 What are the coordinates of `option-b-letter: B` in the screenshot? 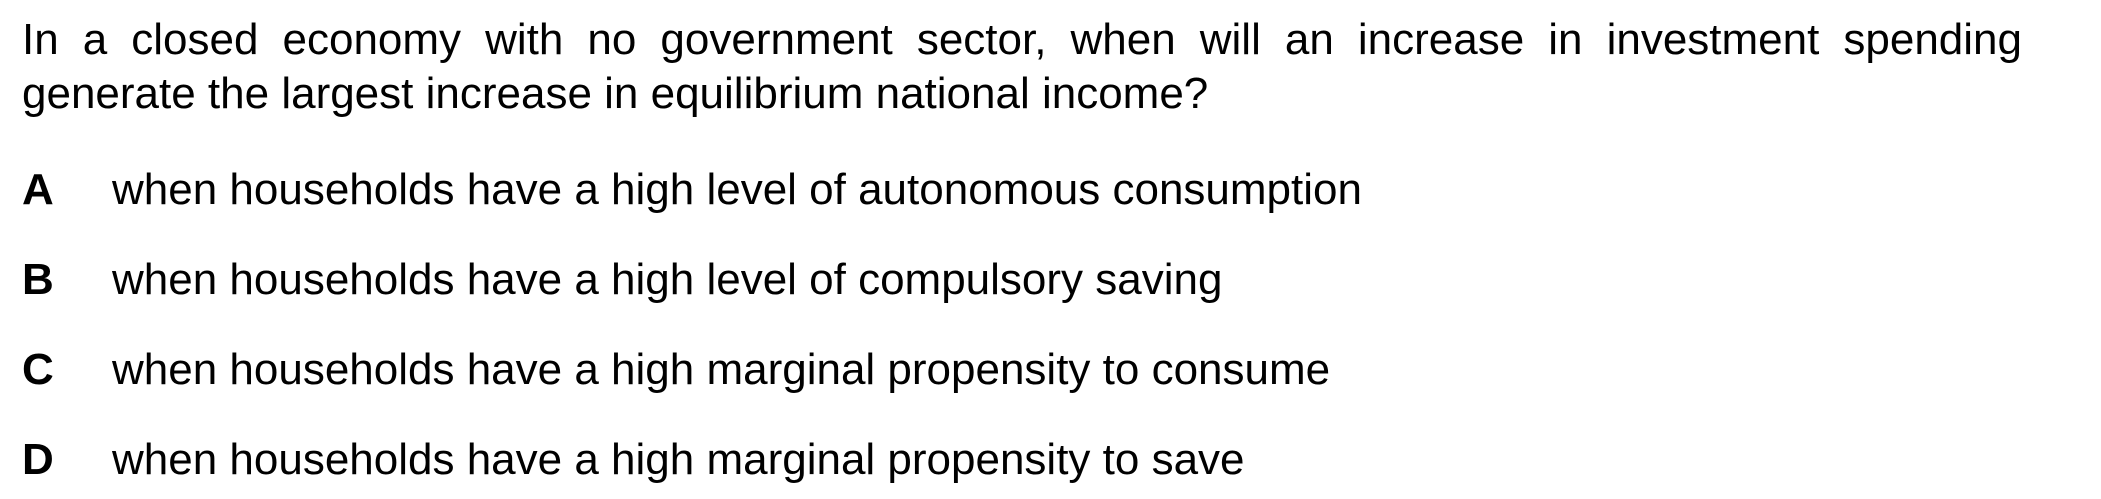 It's located at (38, 279).